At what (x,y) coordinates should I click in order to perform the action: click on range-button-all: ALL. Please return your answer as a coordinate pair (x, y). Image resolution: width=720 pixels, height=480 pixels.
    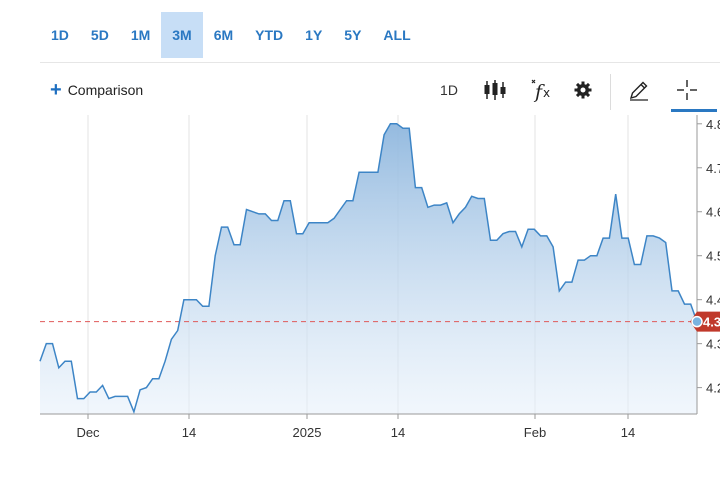
    Looking at the image, I should click on (397, 35).